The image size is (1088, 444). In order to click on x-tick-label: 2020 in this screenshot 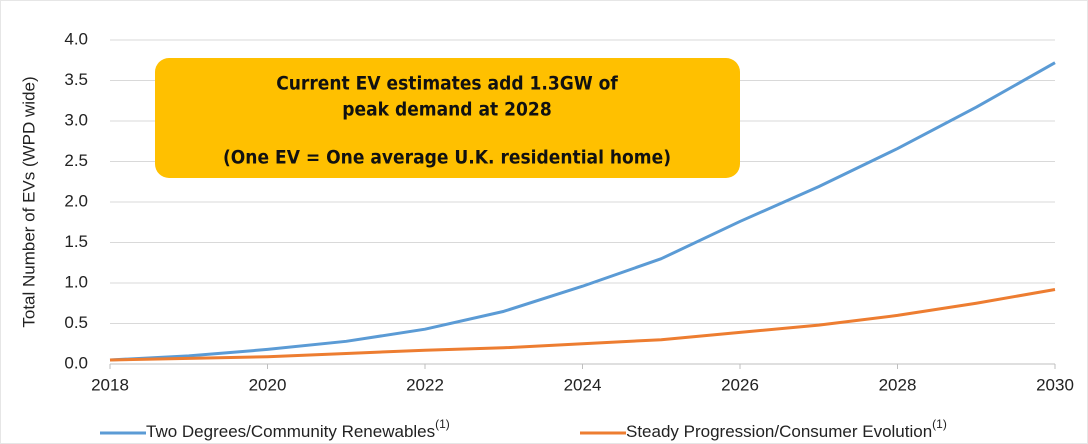, I will do `click(268, 384)`.